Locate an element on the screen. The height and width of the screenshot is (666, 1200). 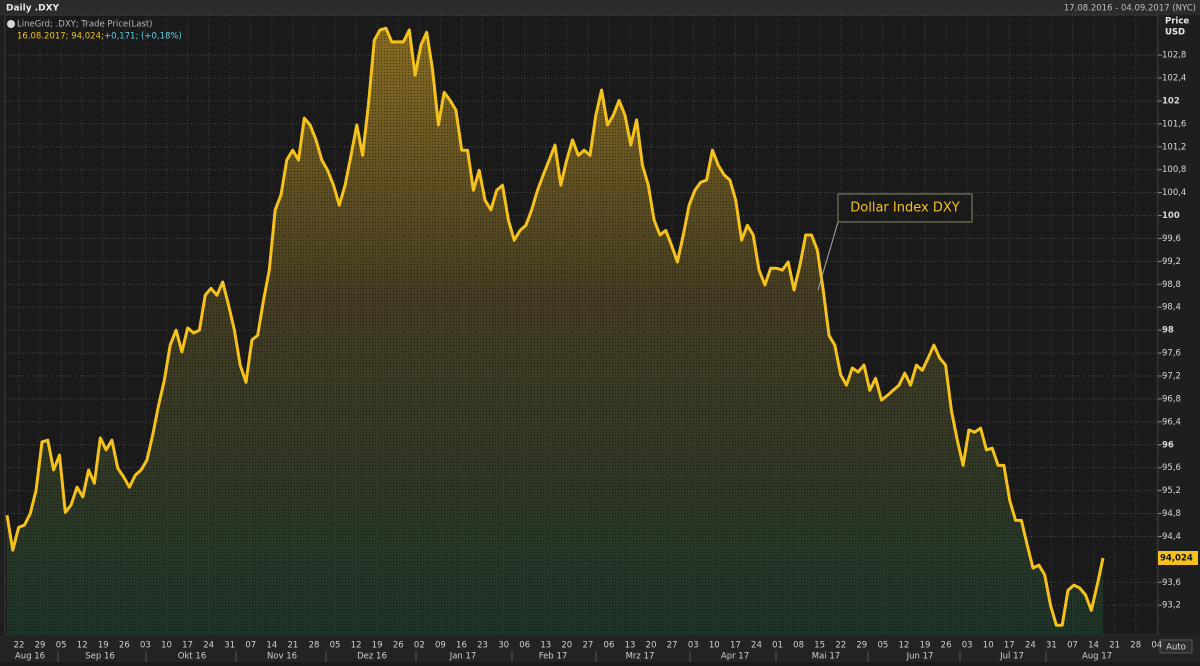
month-label: Nov 16 is located at coordinates (282, 657).